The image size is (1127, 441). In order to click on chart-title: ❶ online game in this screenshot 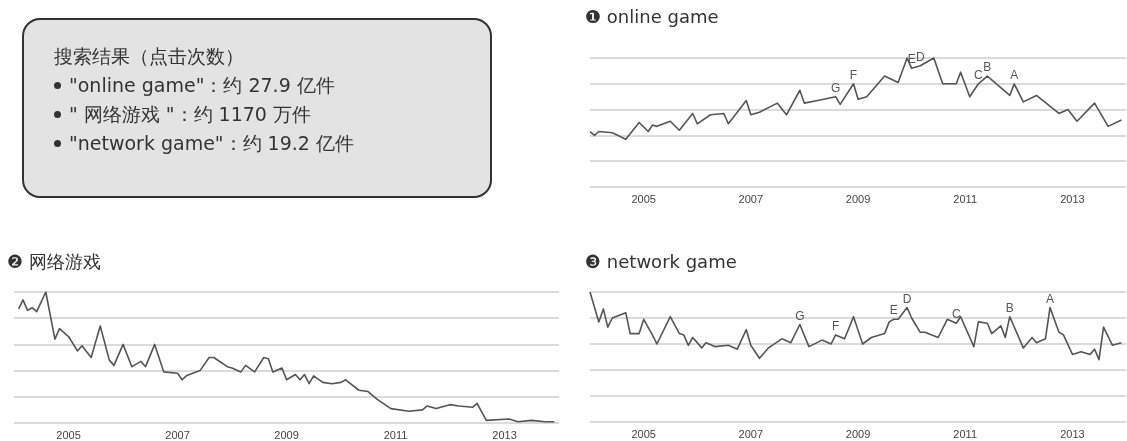, I will do `click(652, 16)`.